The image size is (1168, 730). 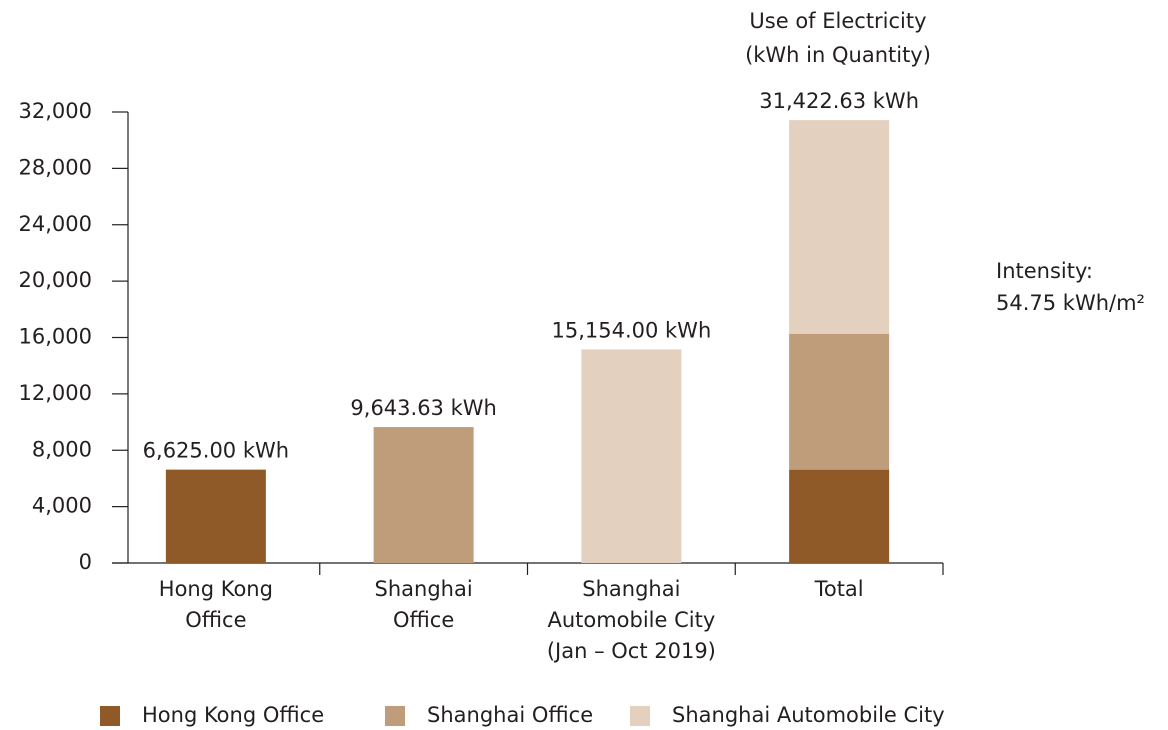 What do you see at coordinates (216, 589) in the screenshot?
I see `x-tick-label: Hong Kong` at bounding box center [216, 589].